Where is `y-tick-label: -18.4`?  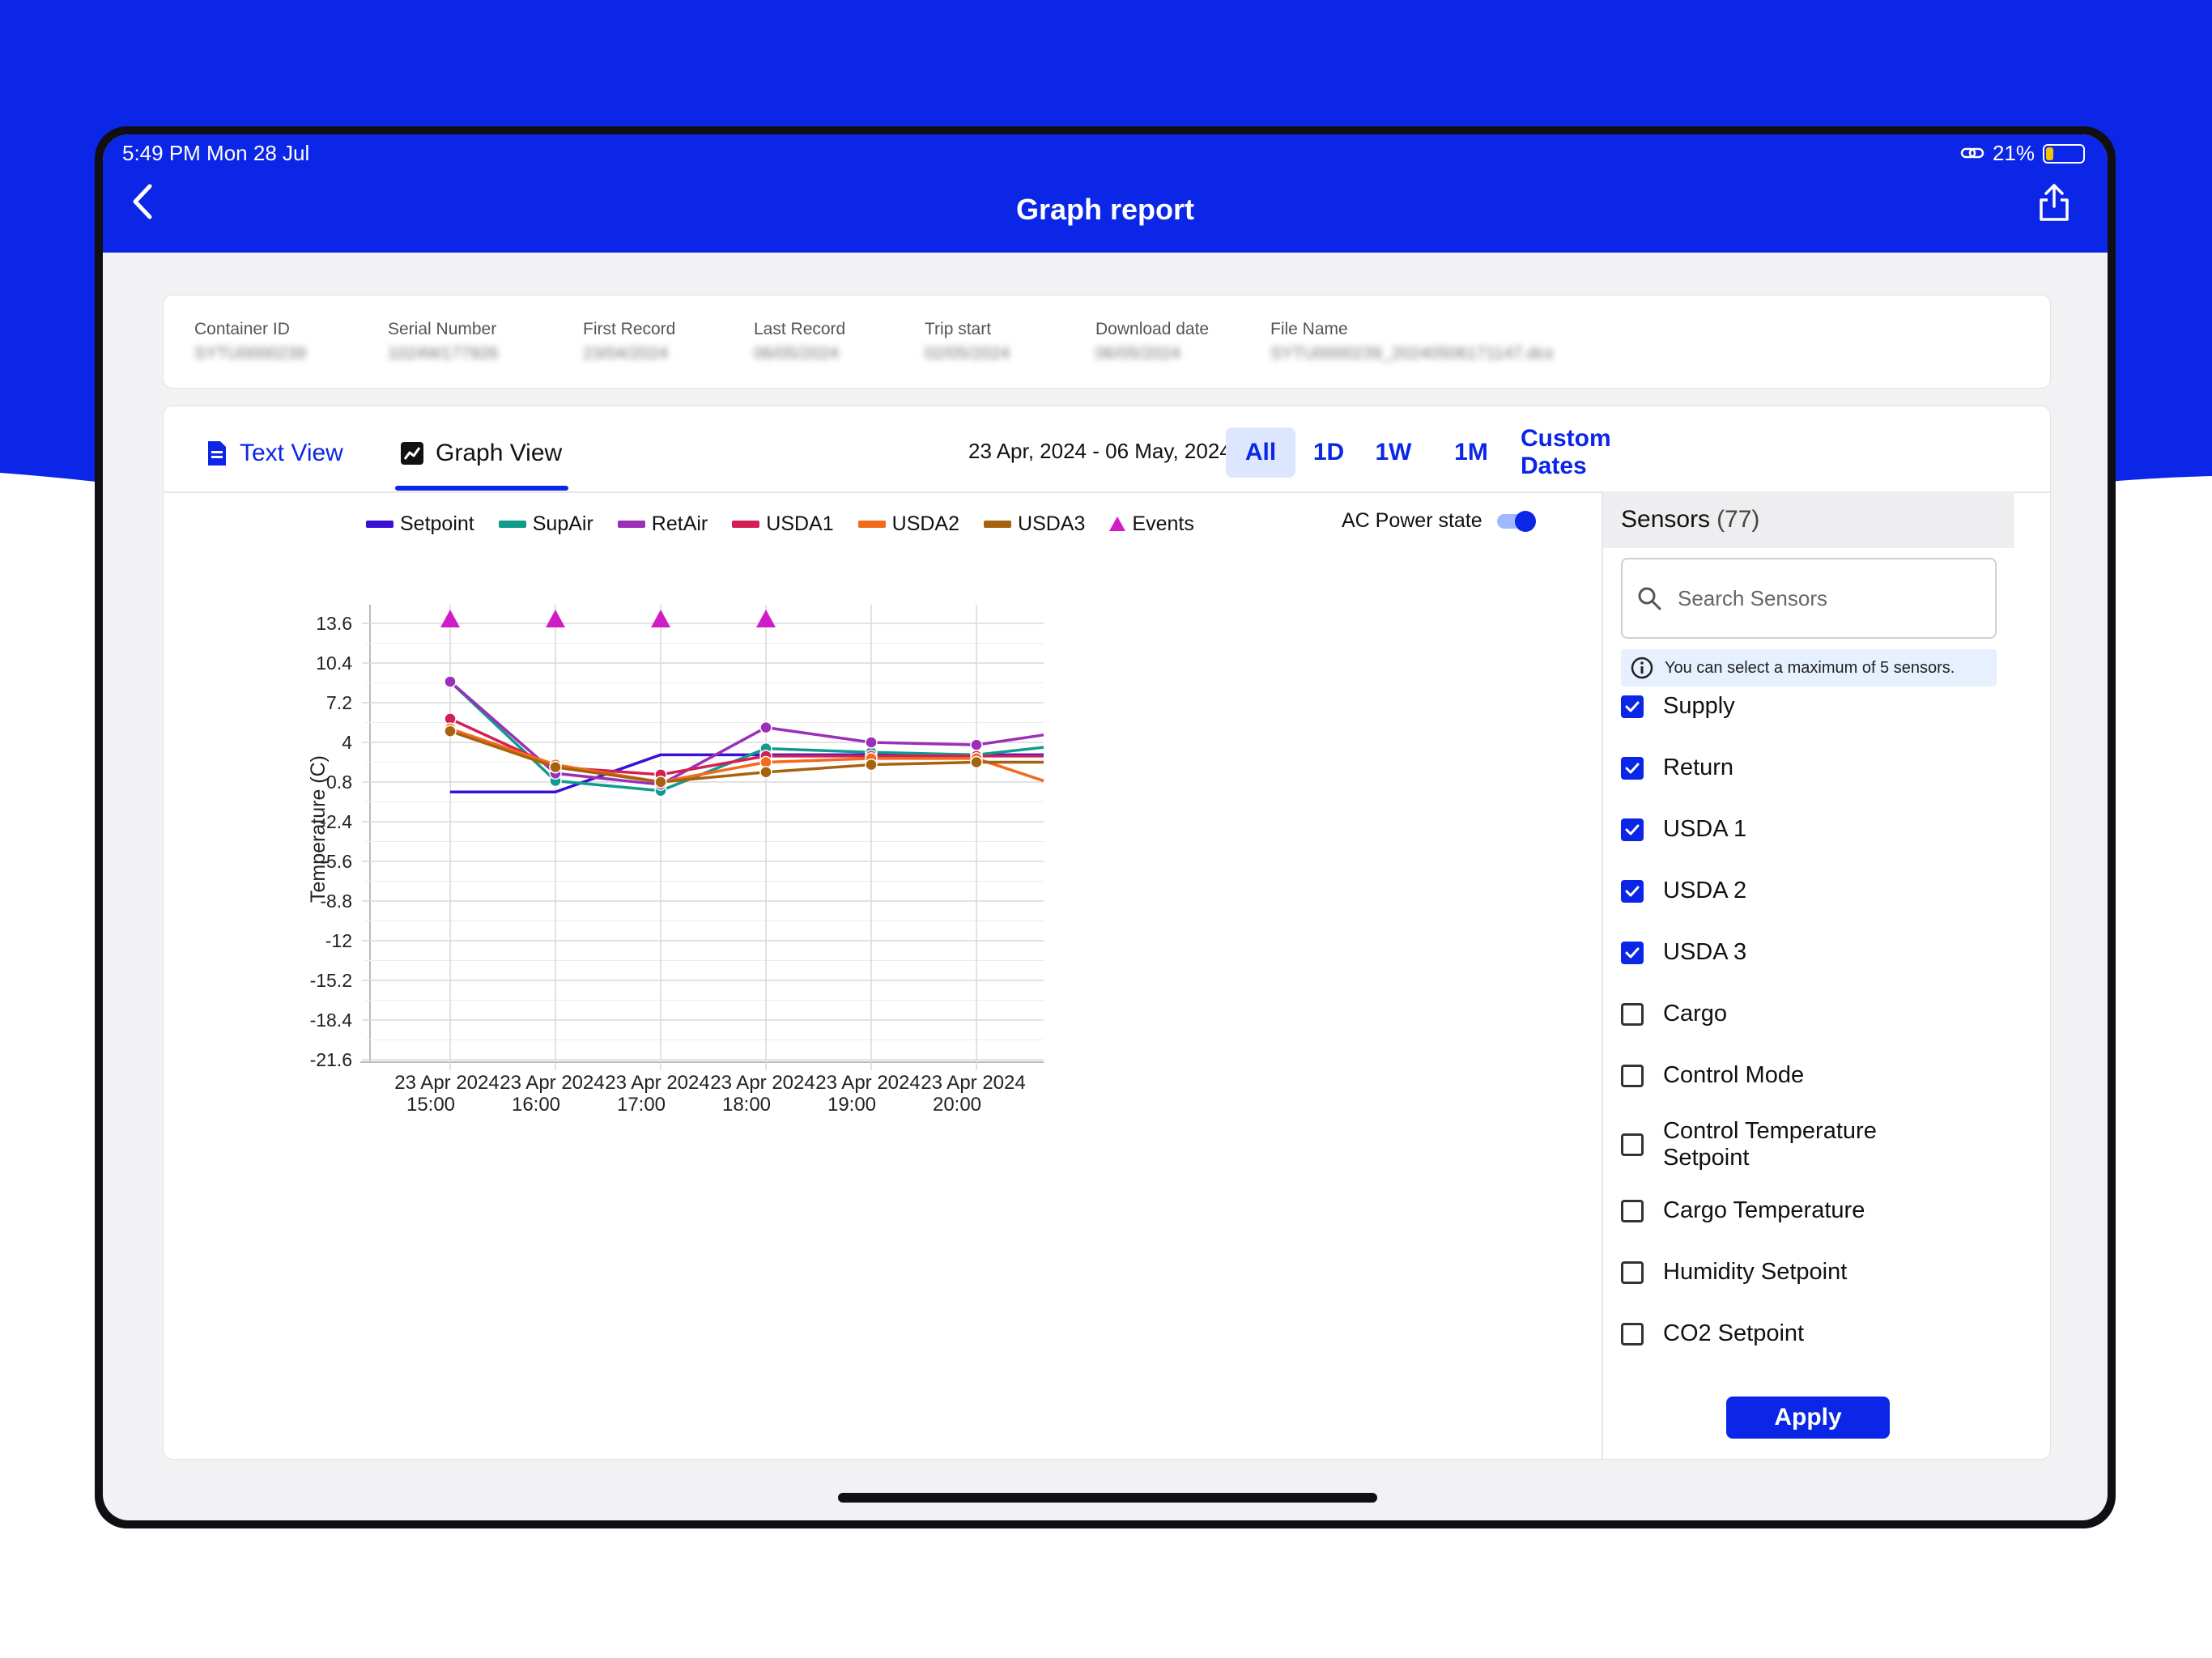
y-tick-label: -18.4 is located at coordinates (332, 1020).